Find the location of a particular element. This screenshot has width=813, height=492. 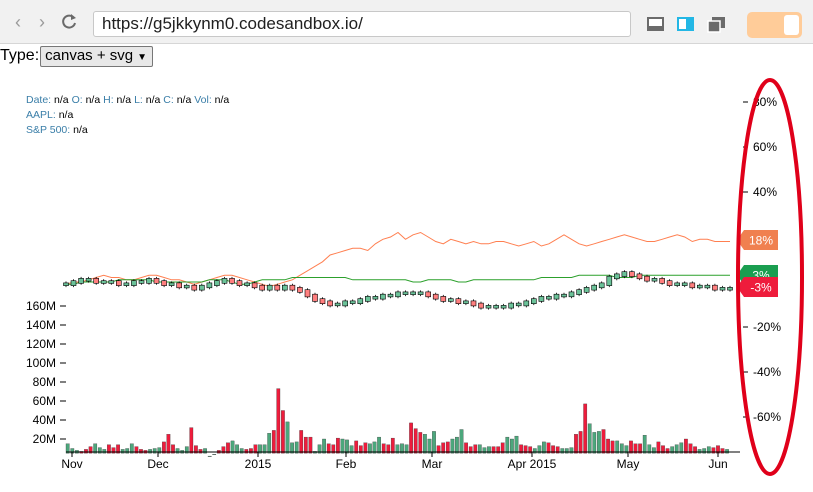

tooltip-close-label: C: is located at coordinates (168, 100).